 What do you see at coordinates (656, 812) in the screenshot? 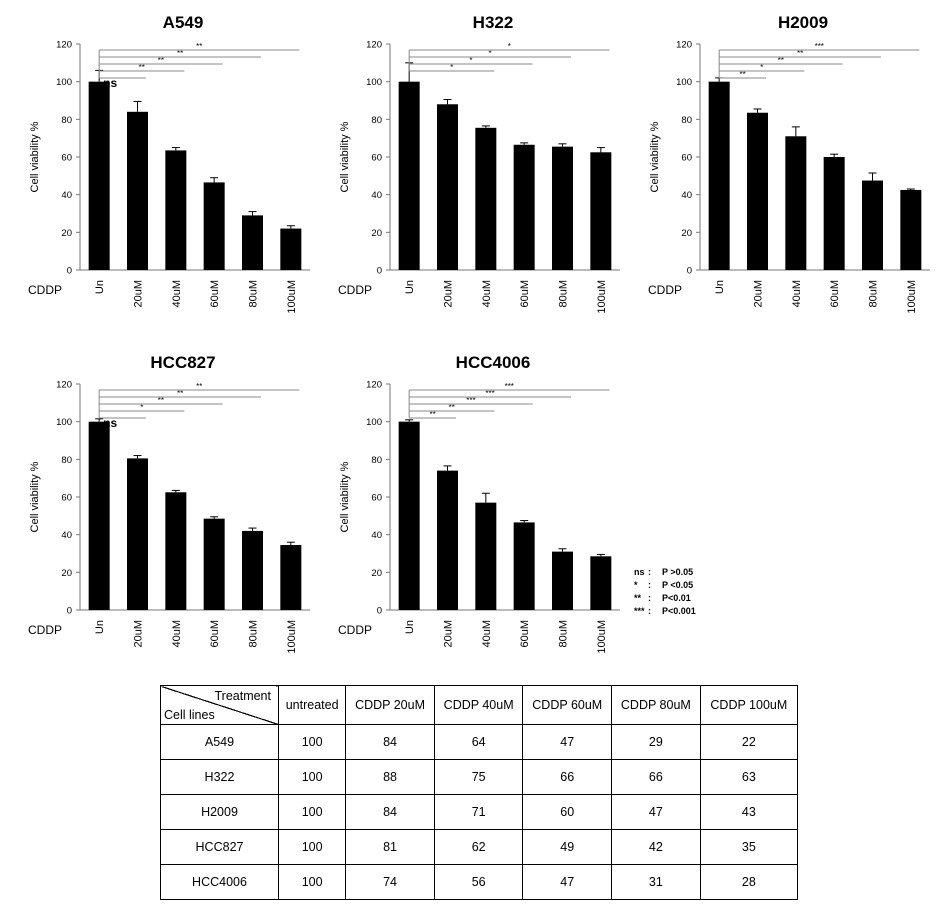
I see `table-cell: 47` at bounding box center [656, 812].